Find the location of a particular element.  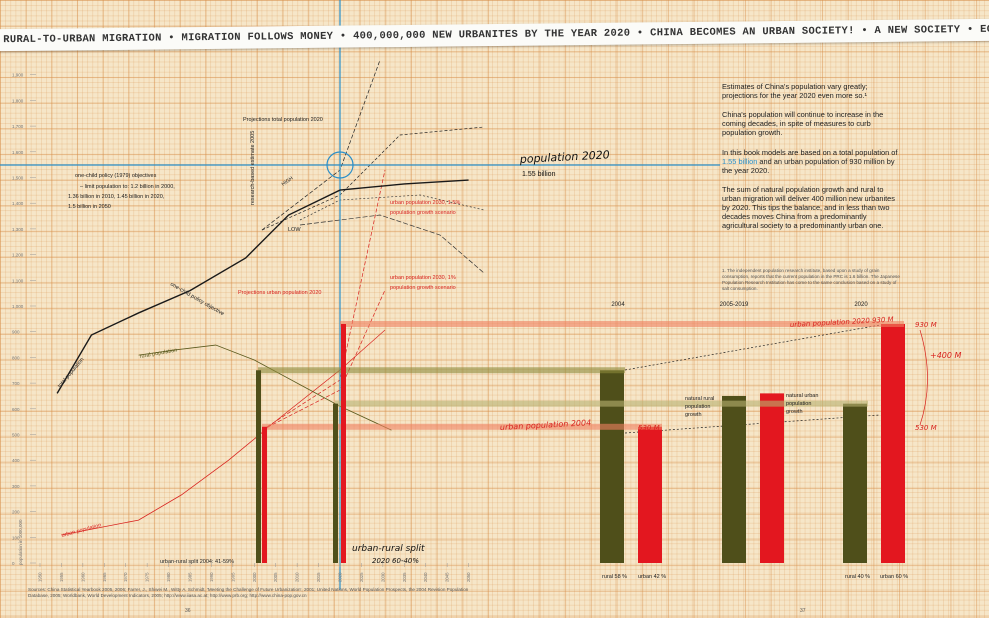

annotation: 2020 60-40% is located at coordinates (395, 561).